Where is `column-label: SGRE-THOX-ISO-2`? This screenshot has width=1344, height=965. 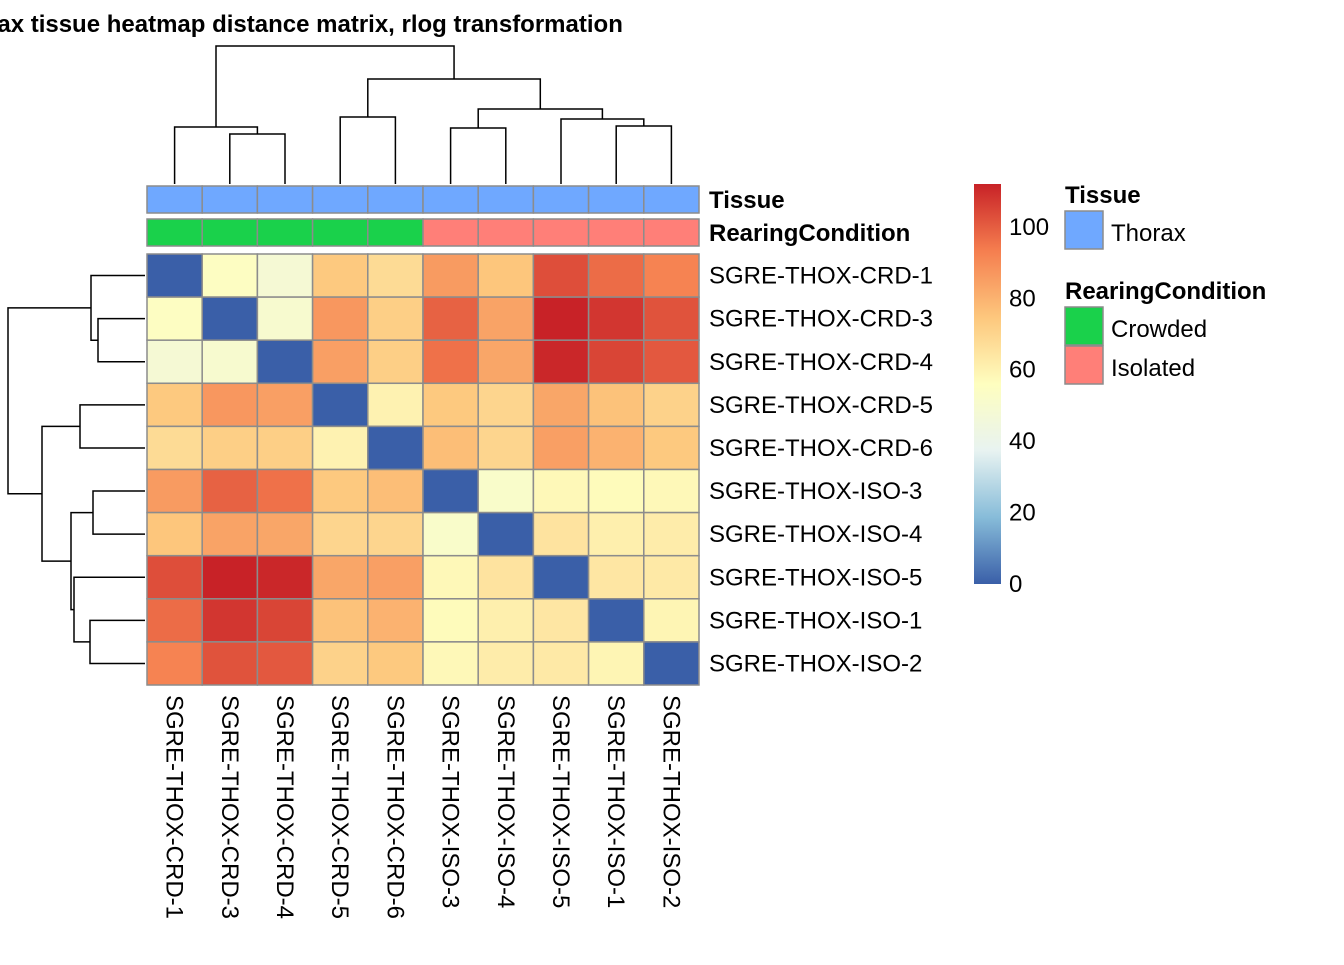
column-label: SGRE-THOX-ISO-2 is located at coordinates (670, 801).